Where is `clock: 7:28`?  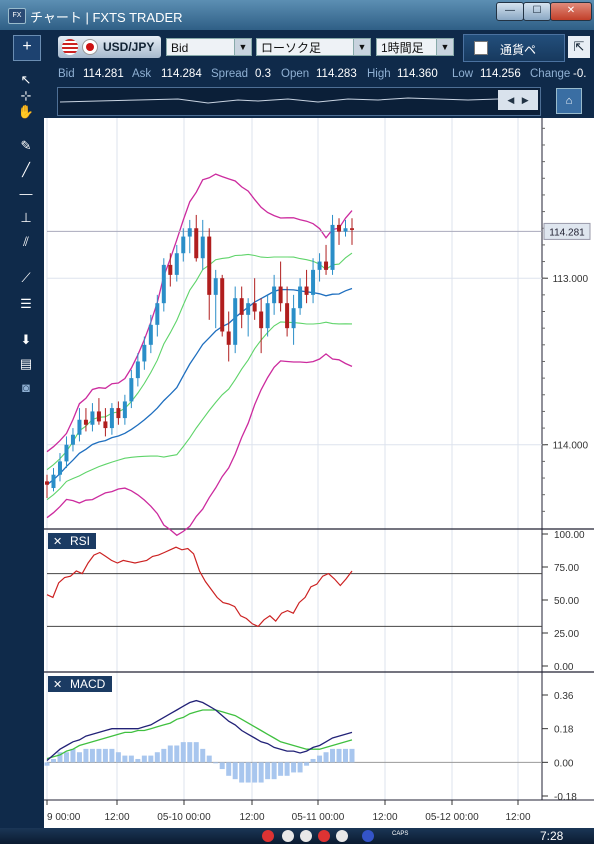
clock: 7:28 is located at coordinates (552, 836).